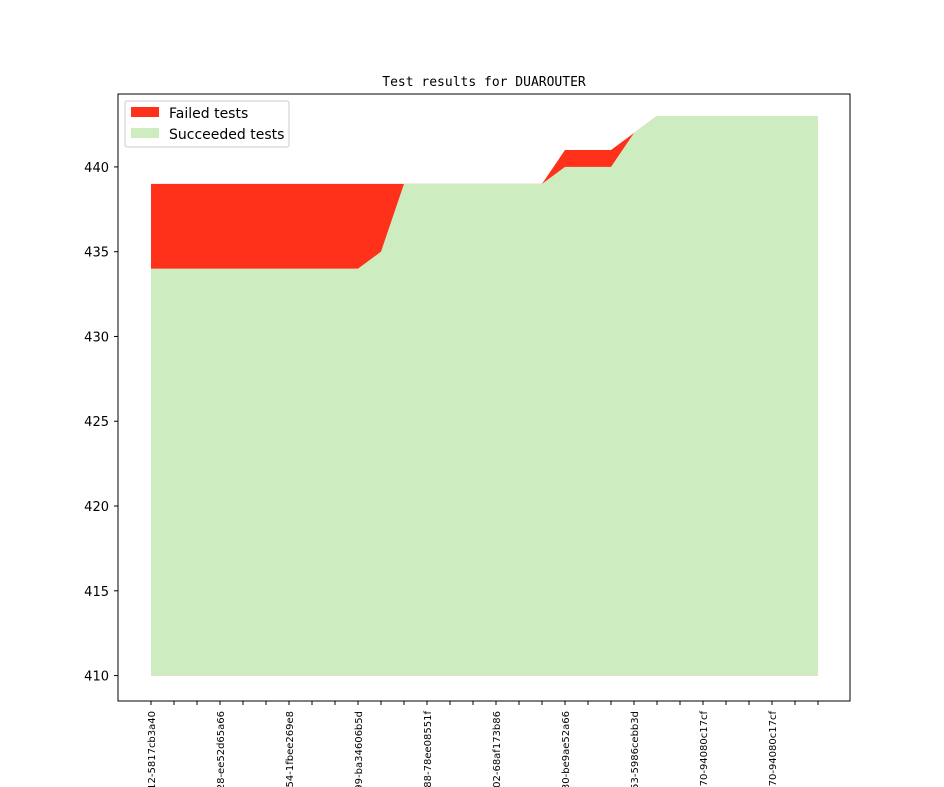 Image resolution: width=944 pixels, height=787 pixels. I want to click on x-tick-label: 99-ba34606b5d, so click(359, 749).